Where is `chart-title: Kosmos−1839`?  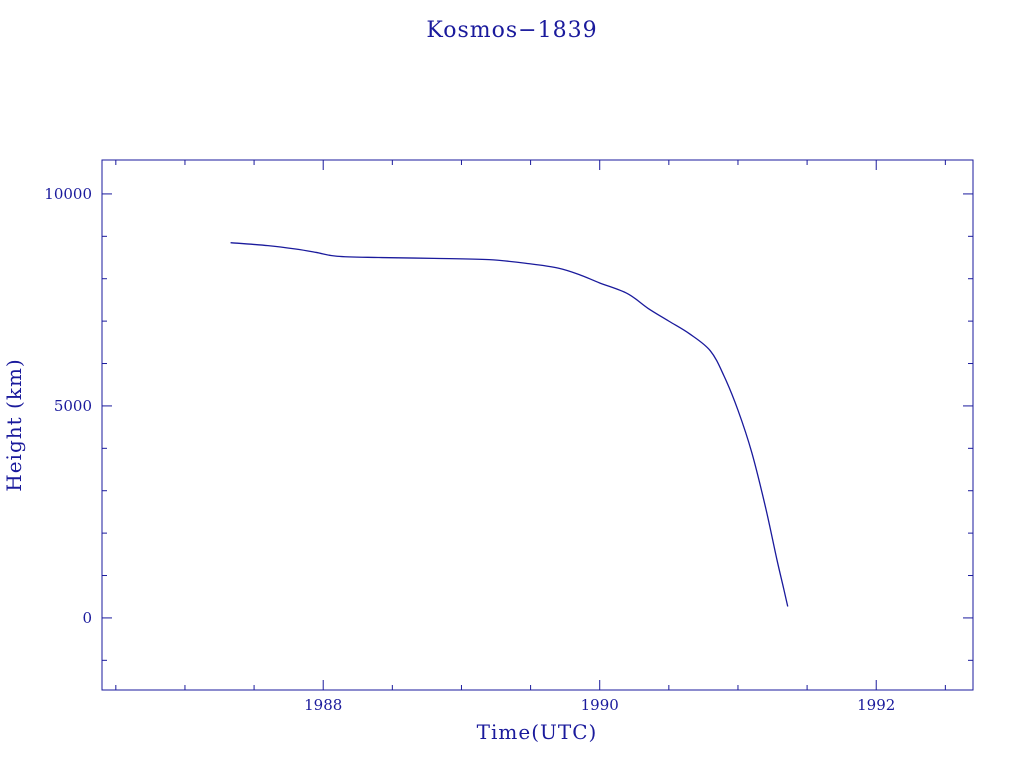
chart-title: Kosmos−1839 is located at coordinates (511, 30).